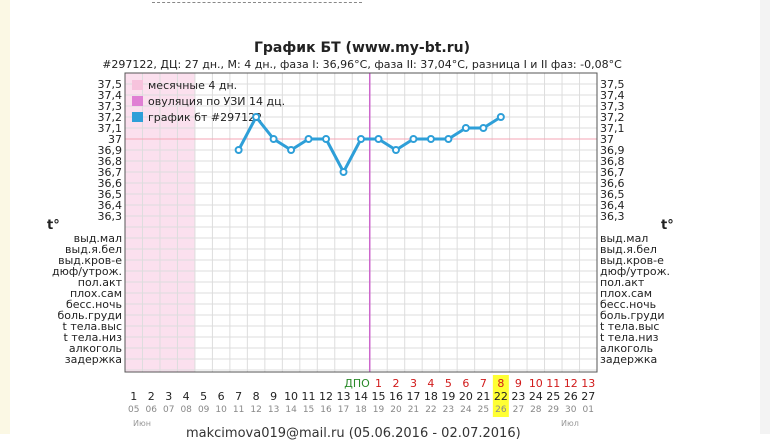  What do you see at coordinates (326, 410) in the screenshot?
I see `date-label: 16` at bounding box center [326, 410].